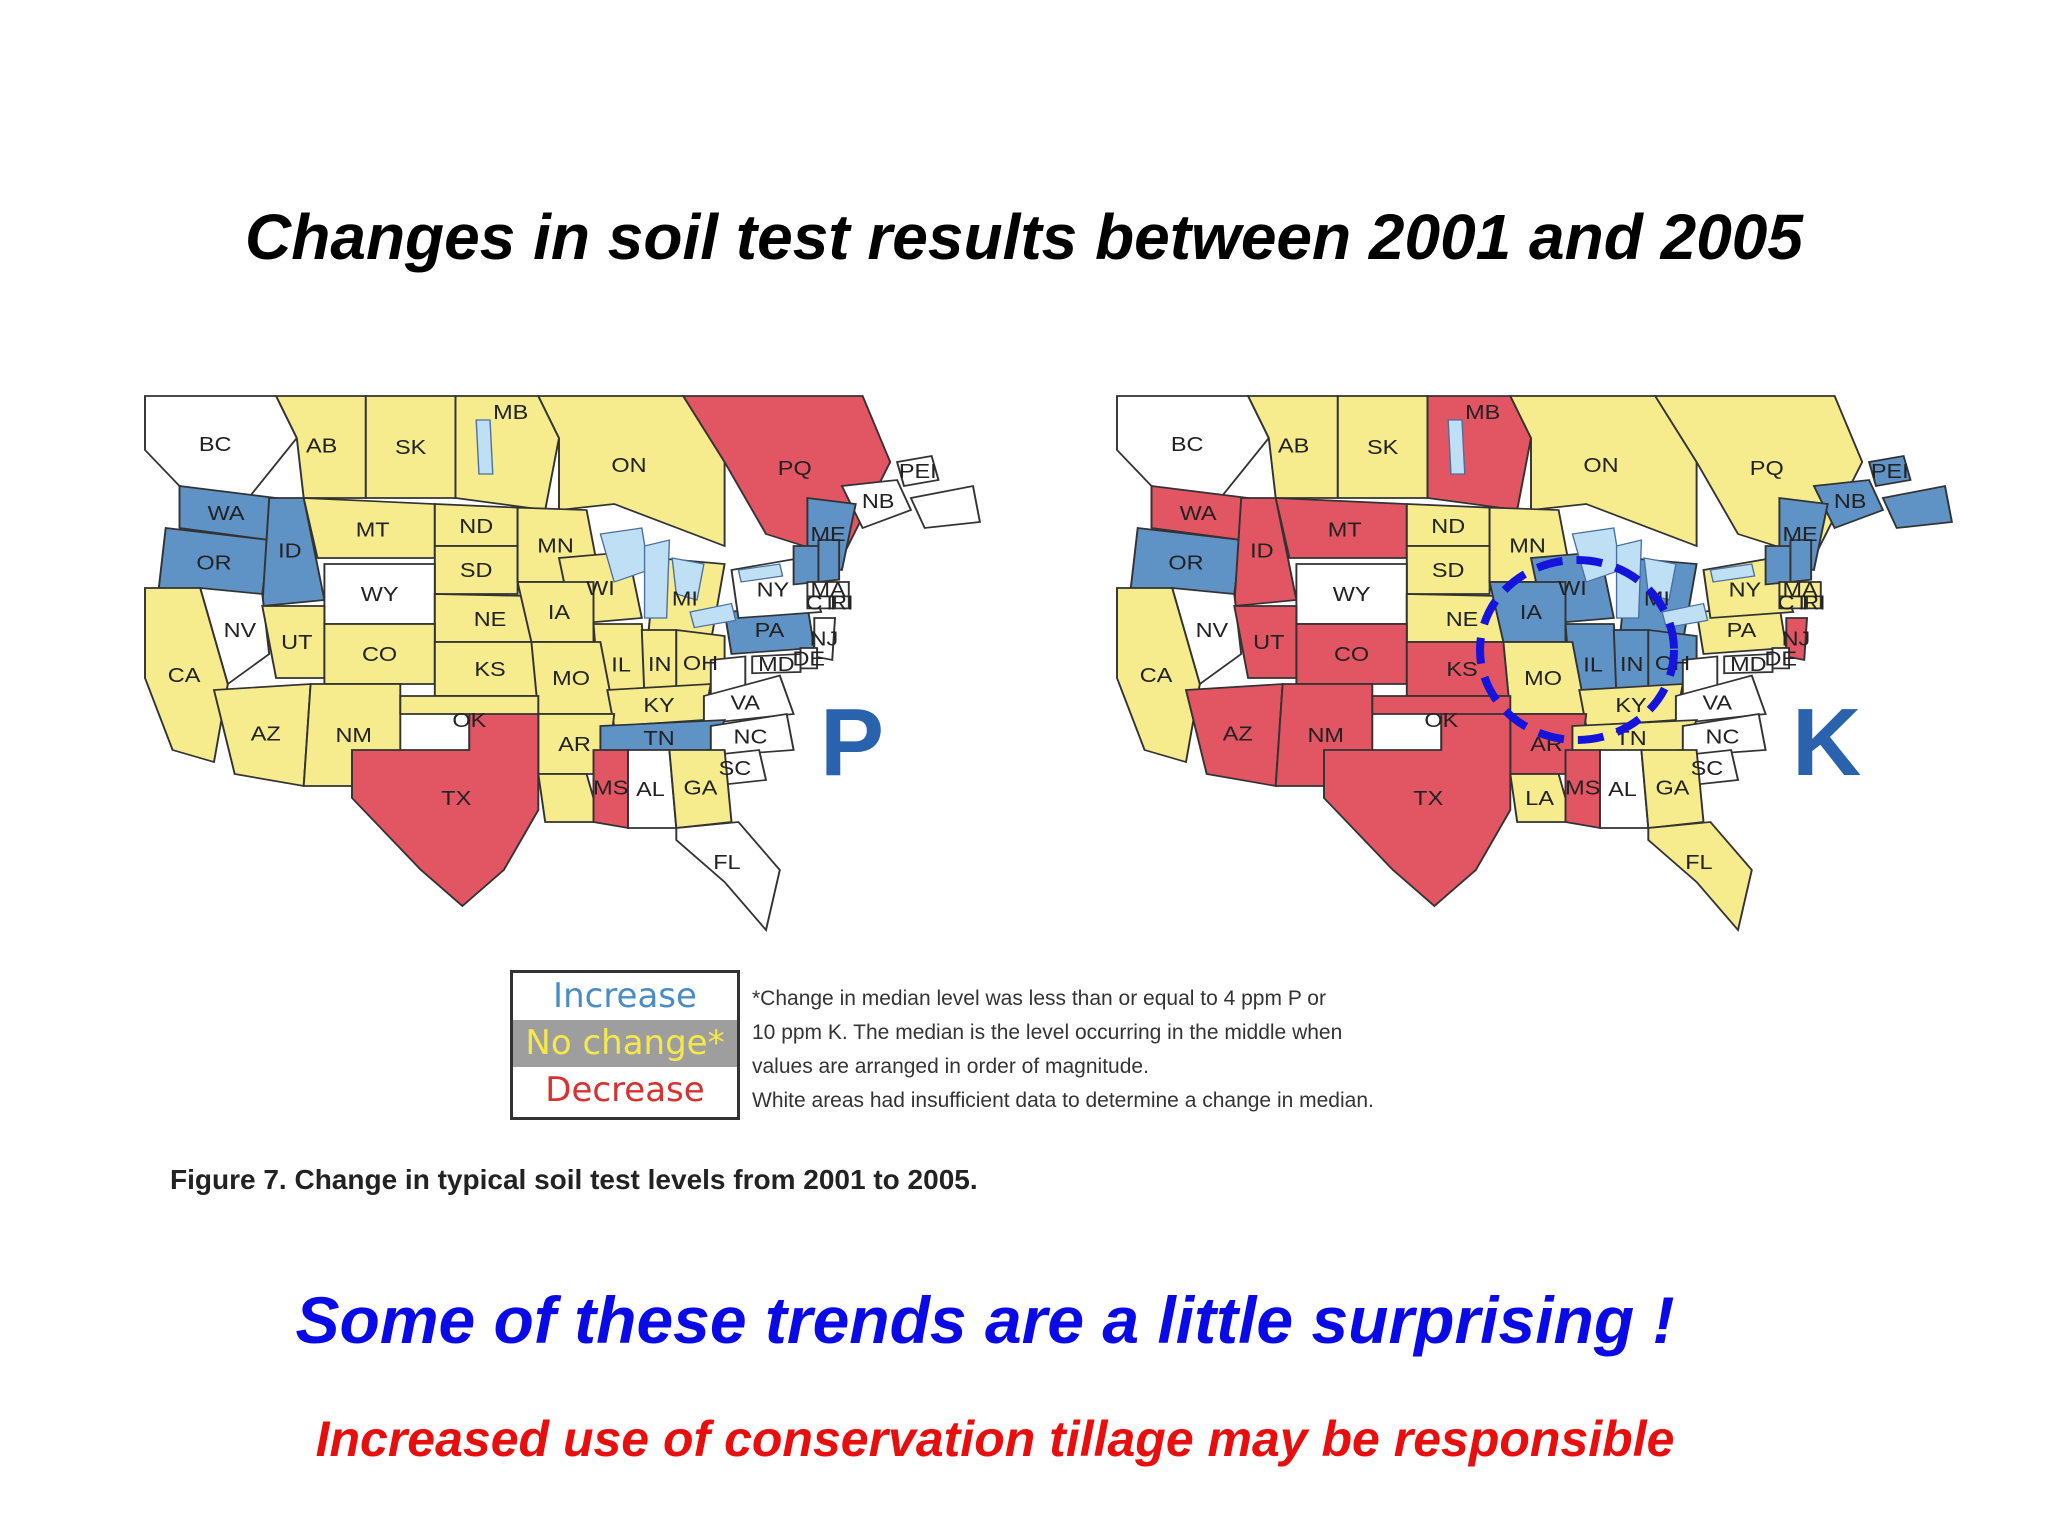 The width and height of the screenshot is (2048, 1536). What do you see at coordinates (728, 877) in the screenshot?
I see `state-fl` at bounding box center [728, 877].